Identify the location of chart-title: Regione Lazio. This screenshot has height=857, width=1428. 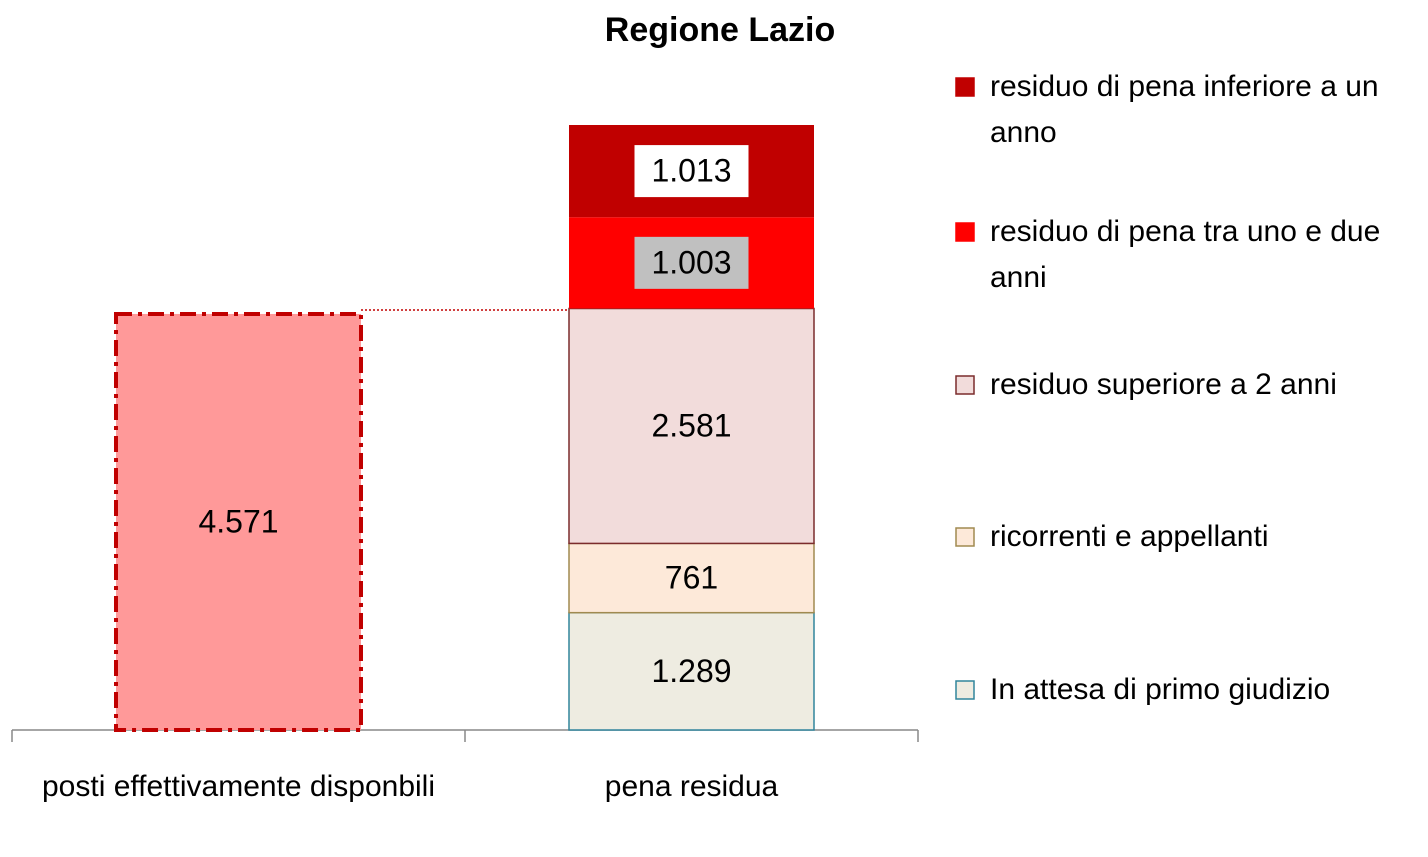
(720, 30).